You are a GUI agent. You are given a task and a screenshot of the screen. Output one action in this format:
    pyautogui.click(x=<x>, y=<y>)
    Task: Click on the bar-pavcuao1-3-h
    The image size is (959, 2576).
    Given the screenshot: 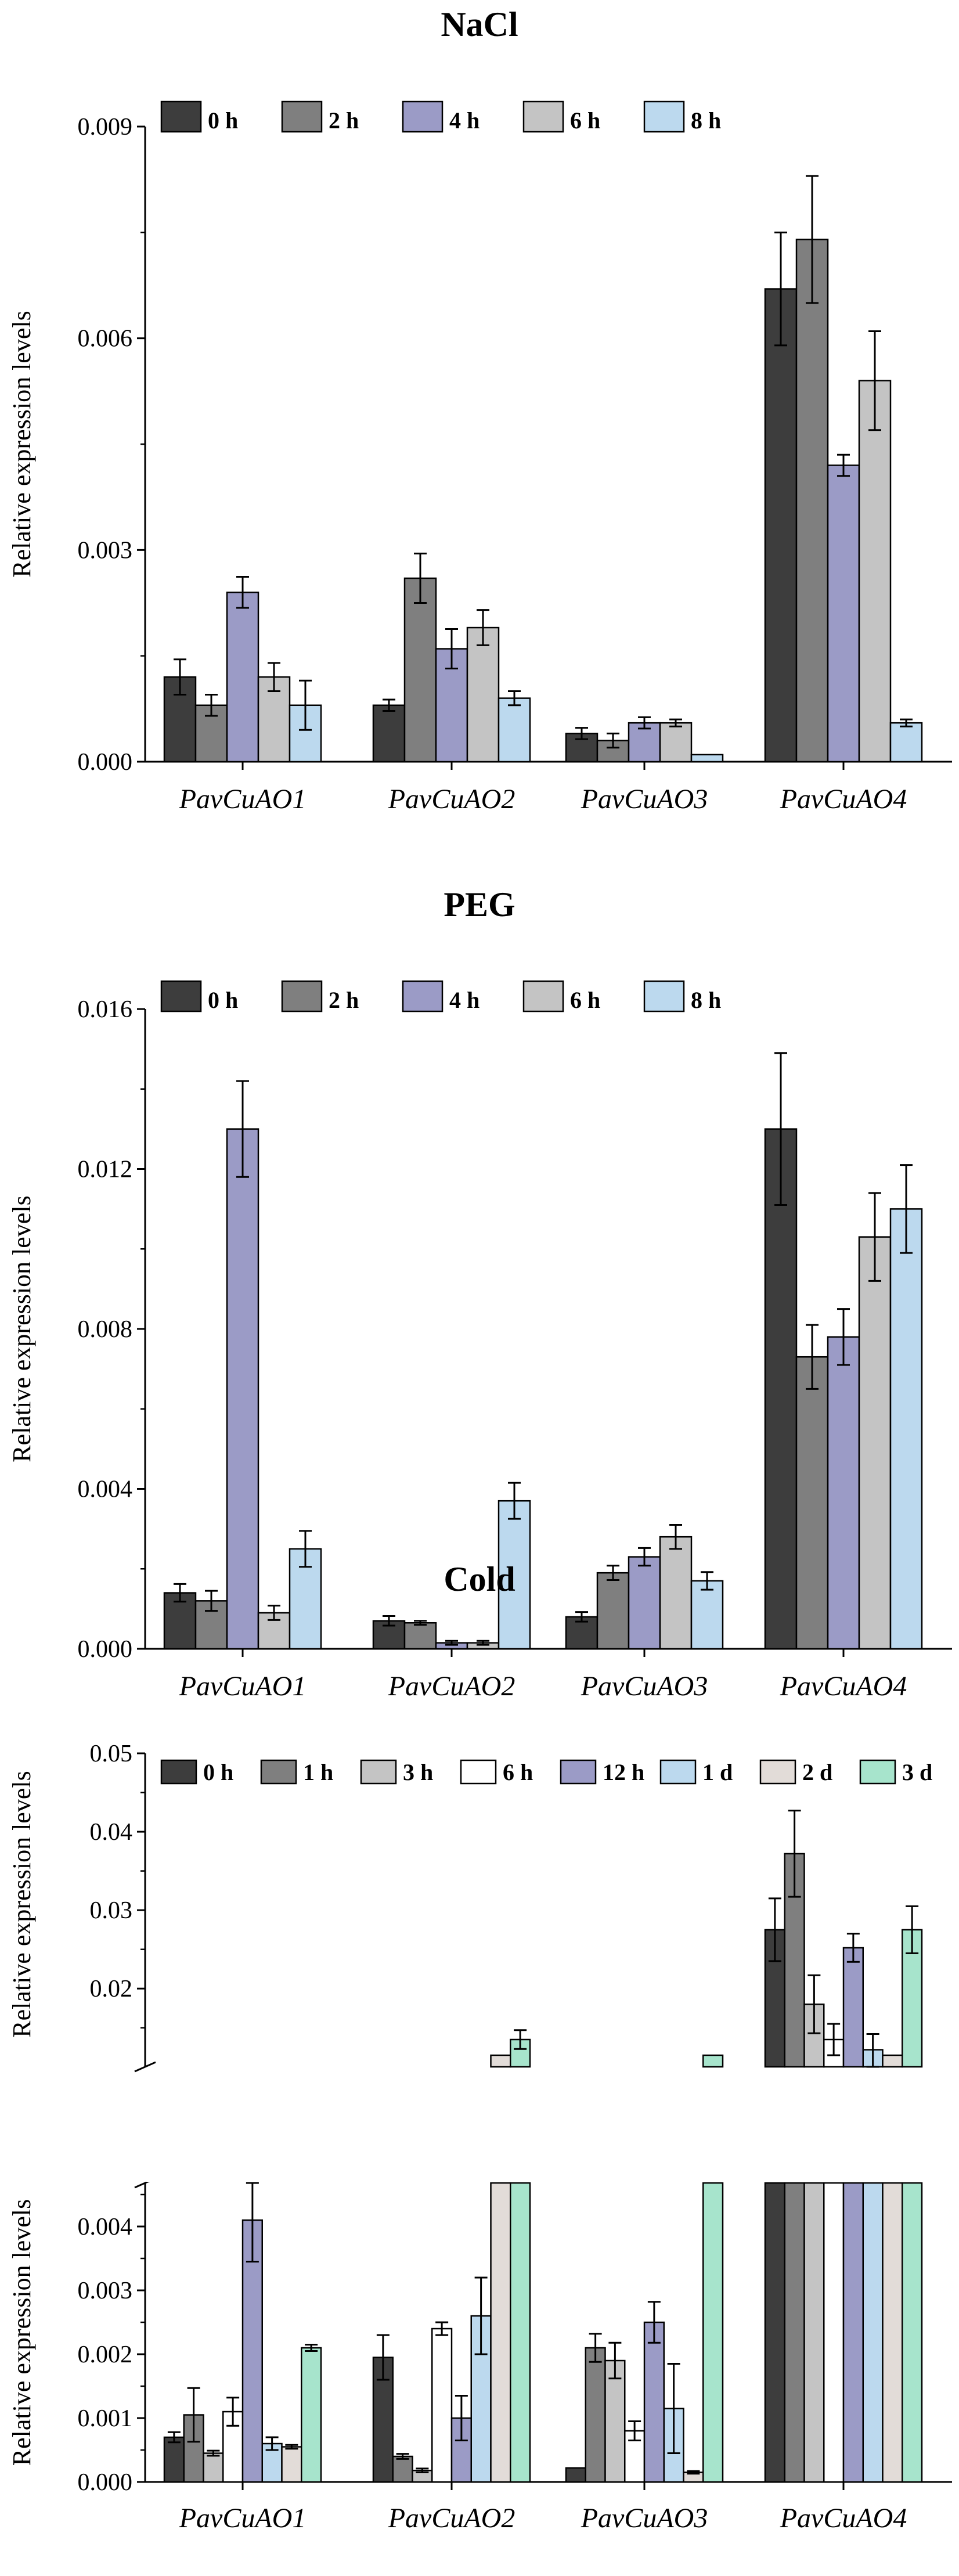 What is the action you would take?
    pyautogui.click(x=213, y=2467)
    